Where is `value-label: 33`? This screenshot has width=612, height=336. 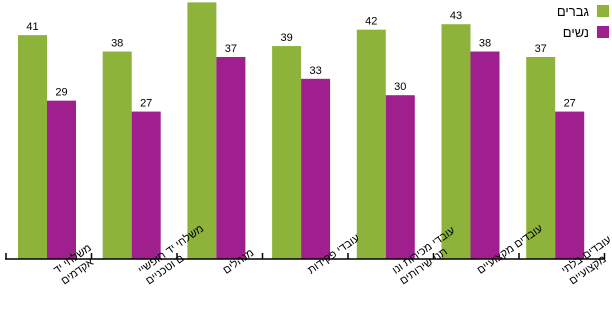
value-label: 33 is located at coordinates (315, 71).